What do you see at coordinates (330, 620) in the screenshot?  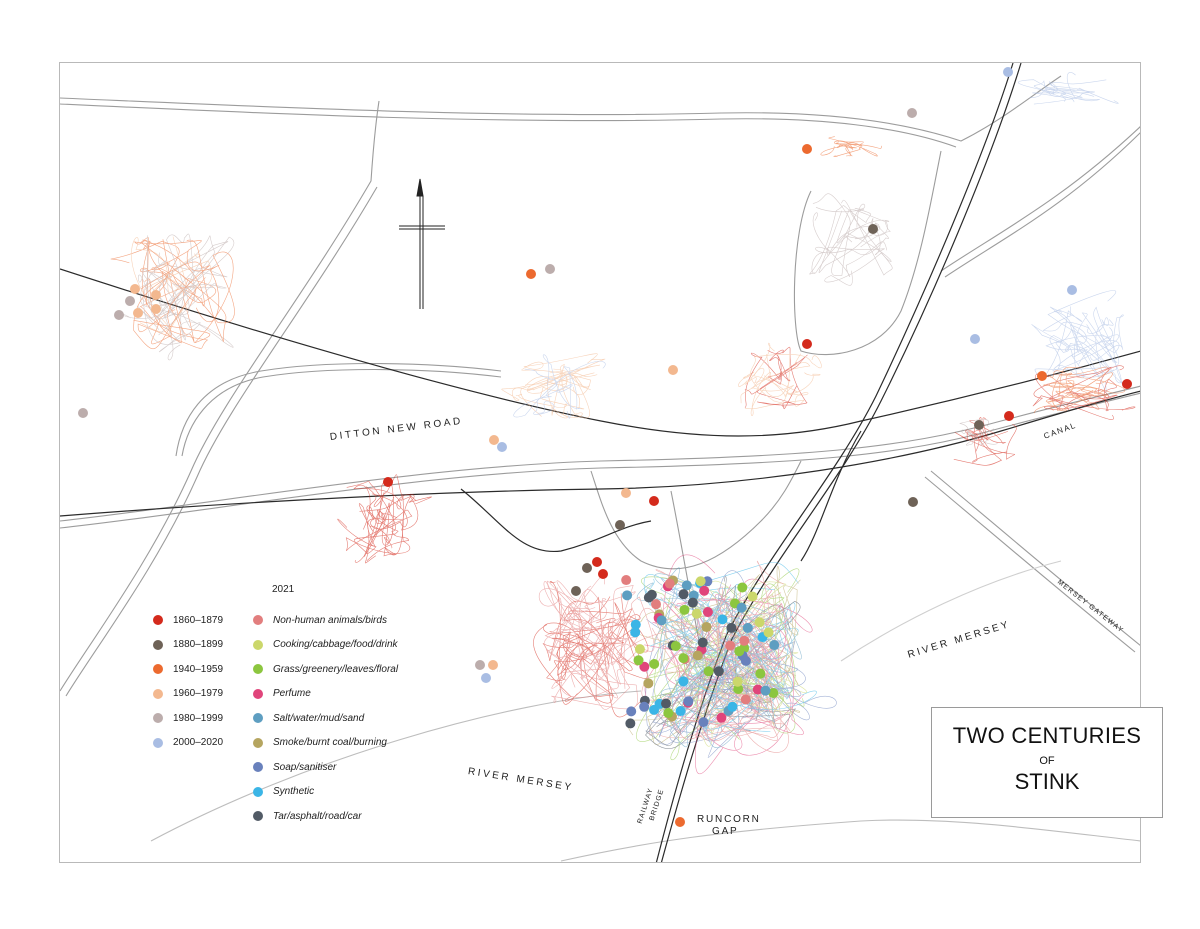 I see `legend-category-label: Non-human animals/birds` at bounding box center [330, 620].